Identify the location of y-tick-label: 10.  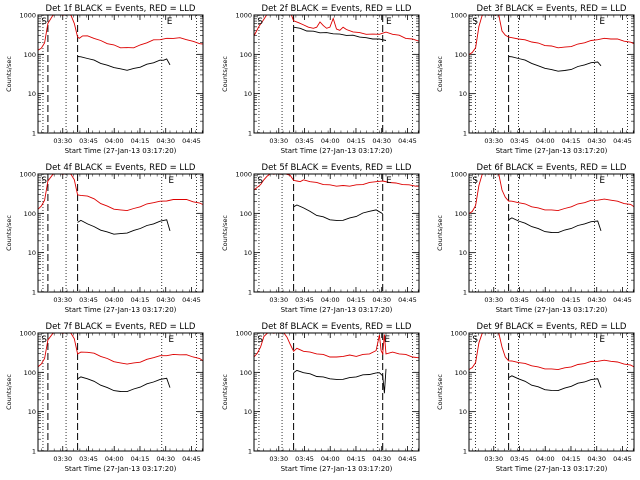
(248, 253).